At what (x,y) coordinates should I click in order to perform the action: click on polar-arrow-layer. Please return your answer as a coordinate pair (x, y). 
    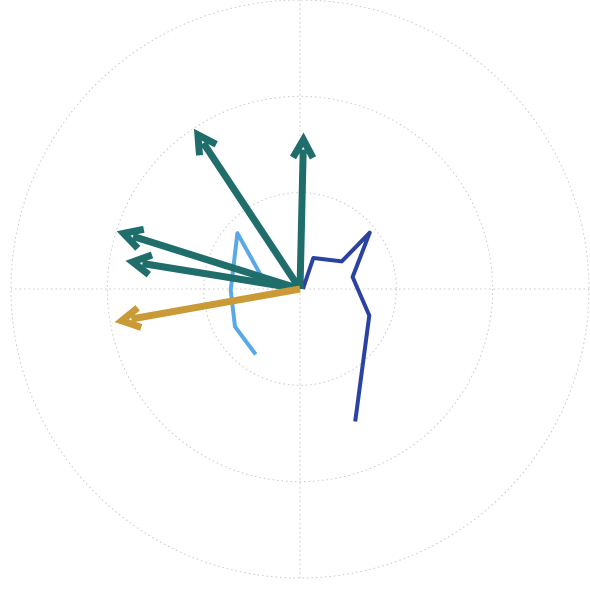
    Looking at the image, I should click on (217, 231).